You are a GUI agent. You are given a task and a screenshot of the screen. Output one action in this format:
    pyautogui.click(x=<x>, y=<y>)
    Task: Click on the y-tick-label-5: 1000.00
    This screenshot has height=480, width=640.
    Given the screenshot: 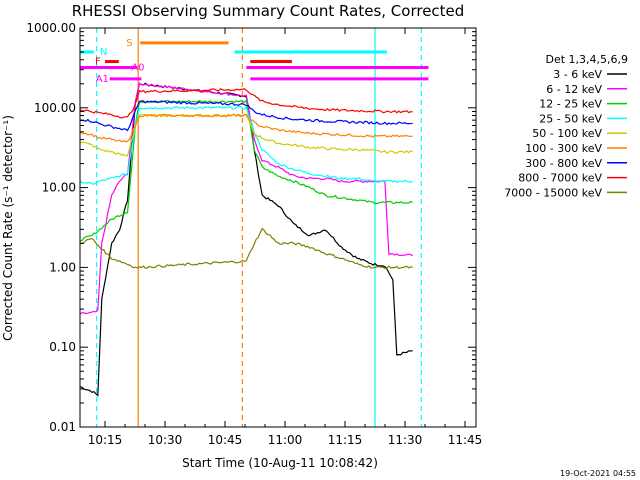 What is the action you would take?
    pyautogui.click(x=51, y=28)
    